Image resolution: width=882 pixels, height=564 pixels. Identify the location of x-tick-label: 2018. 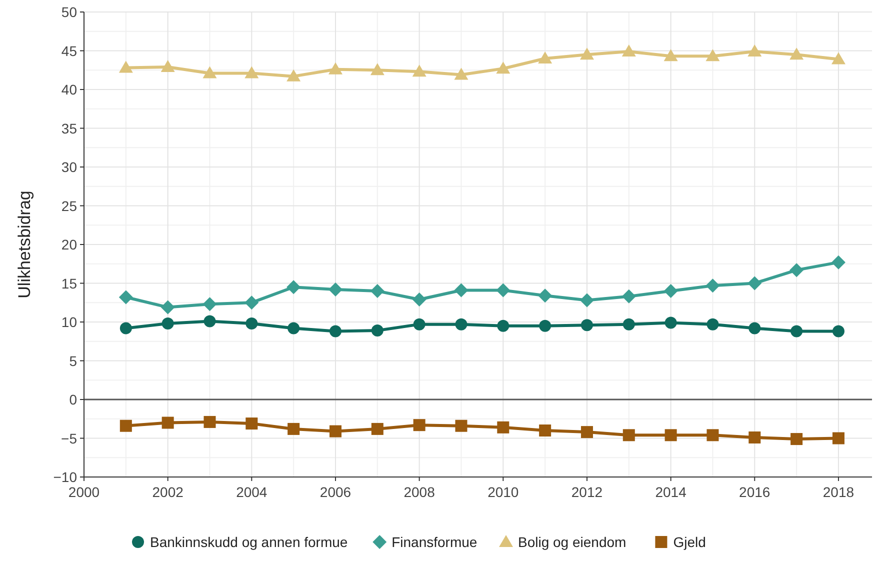
(838, 492).